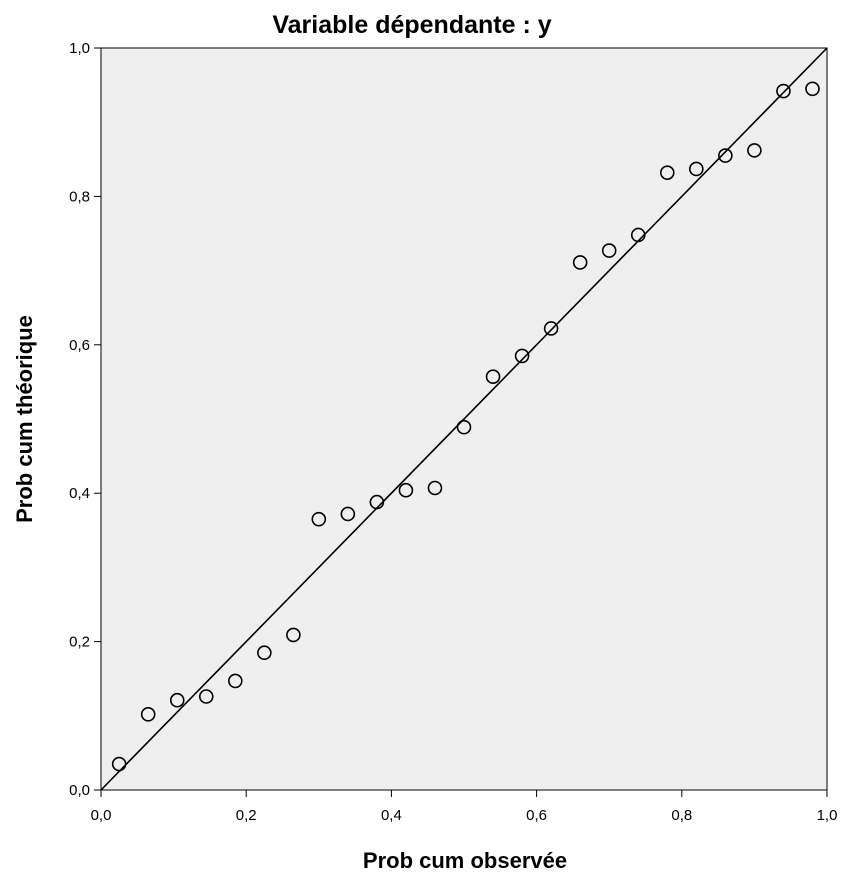 The width and height of the screenshot is (845, 879). I want to click on x-tick-label: 0,8, so click(681, 815).